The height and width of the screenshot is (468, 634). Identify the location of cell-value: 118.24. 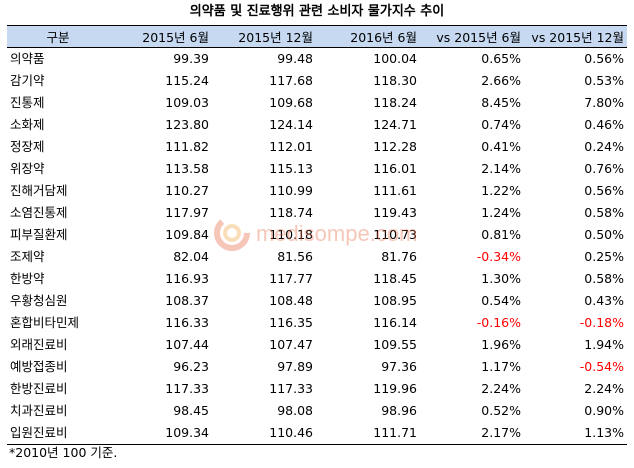
(395, 102).